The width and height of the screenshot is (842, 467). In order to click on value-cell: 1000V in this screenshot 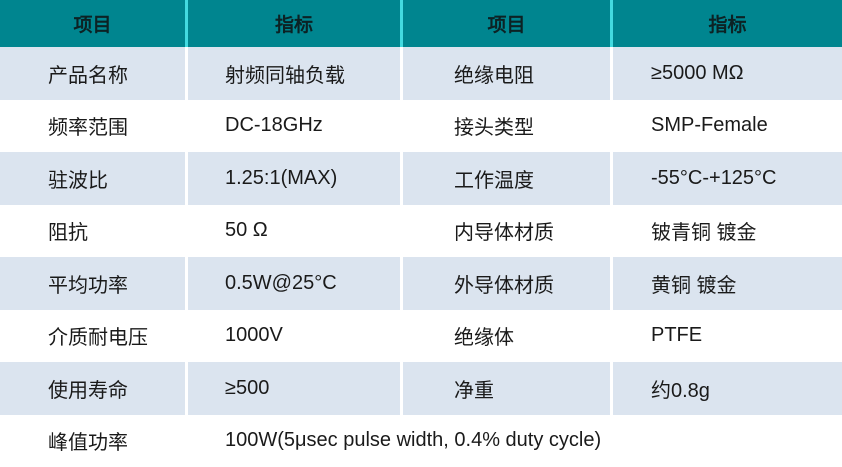, I will do `click(295, 335)`.